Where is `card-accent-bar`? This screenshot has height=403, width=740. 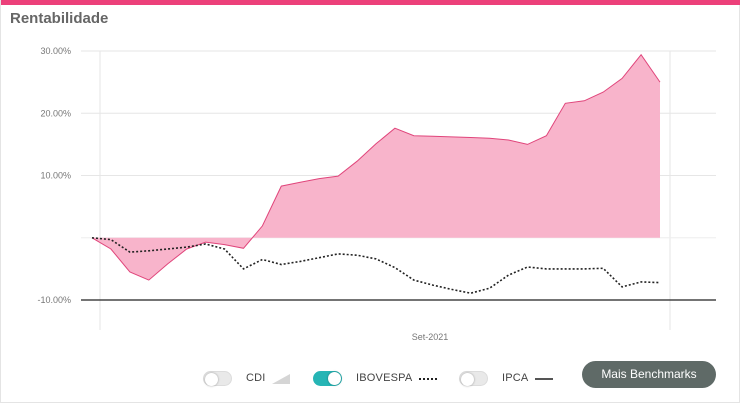
card-accent-bar is located at coordinates (370, 2).